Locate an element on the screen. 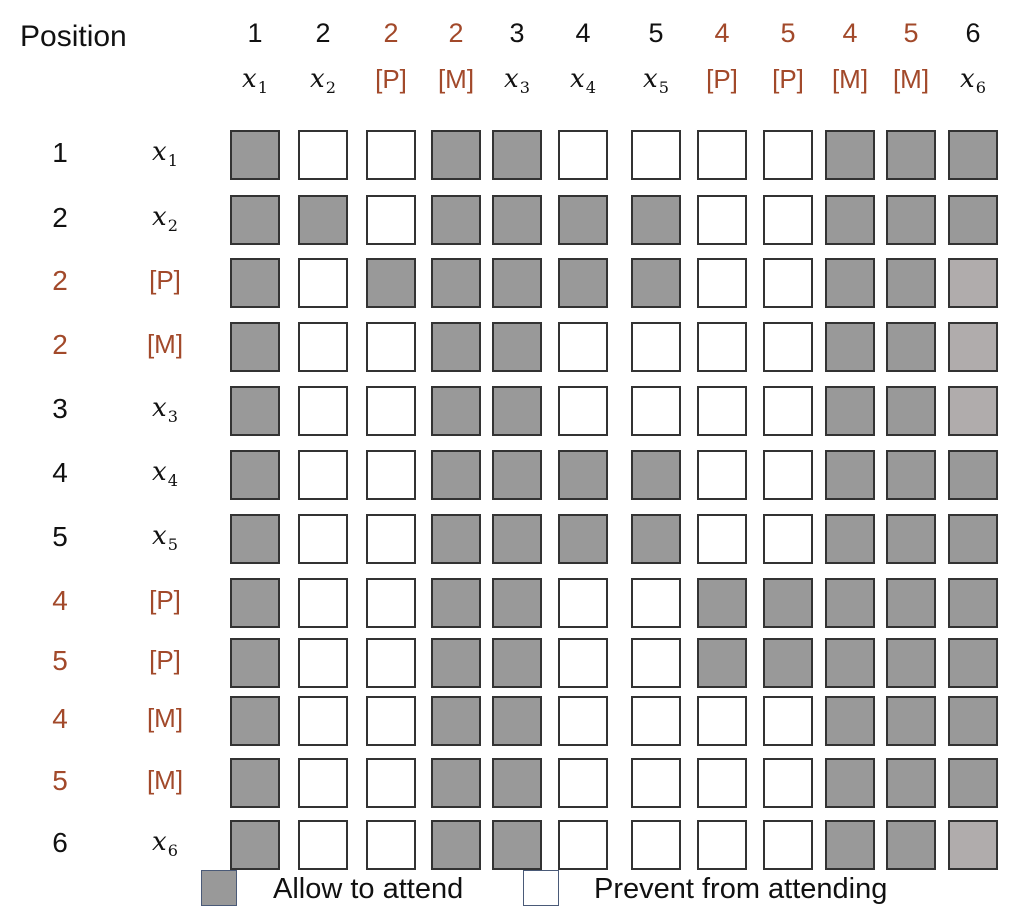 The width and height of the screenshot is (1024, 916). variable-subscript: 2 is located at coordinates (330, 87).